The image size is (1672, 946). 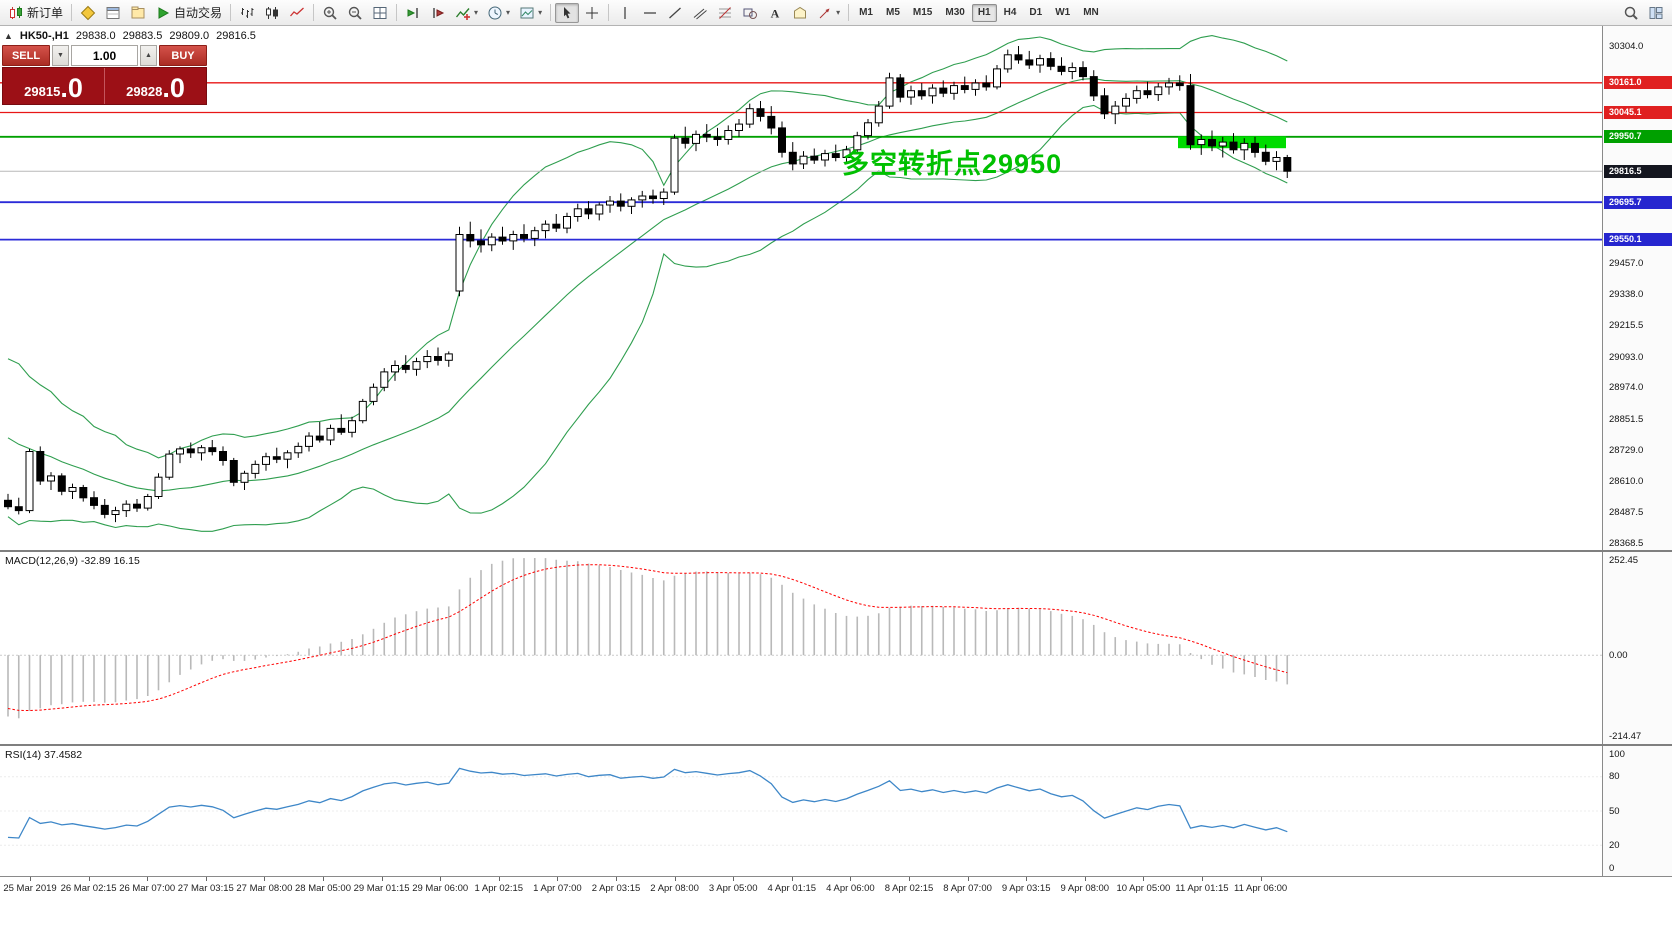 What do you see at coordinates (675, 13) in the screenshot?
I see `trendline-button` at bounding box center [675, 13].